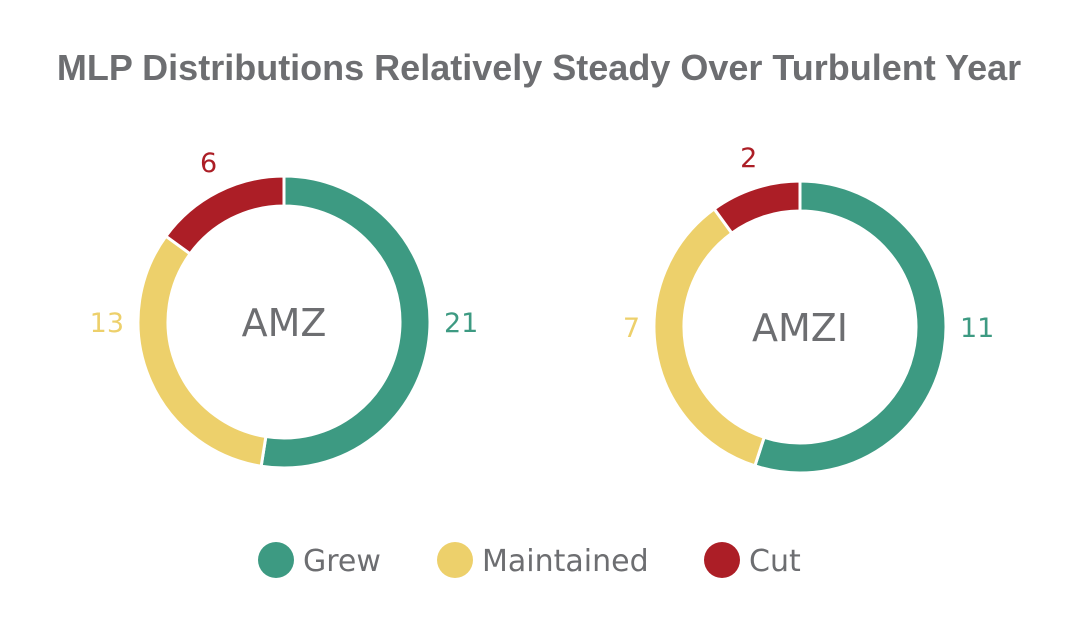  What do you see at coordinates (202, 351) in the screenshot?
I see `slice-amz-maintained` at bounding box center [202, 351].